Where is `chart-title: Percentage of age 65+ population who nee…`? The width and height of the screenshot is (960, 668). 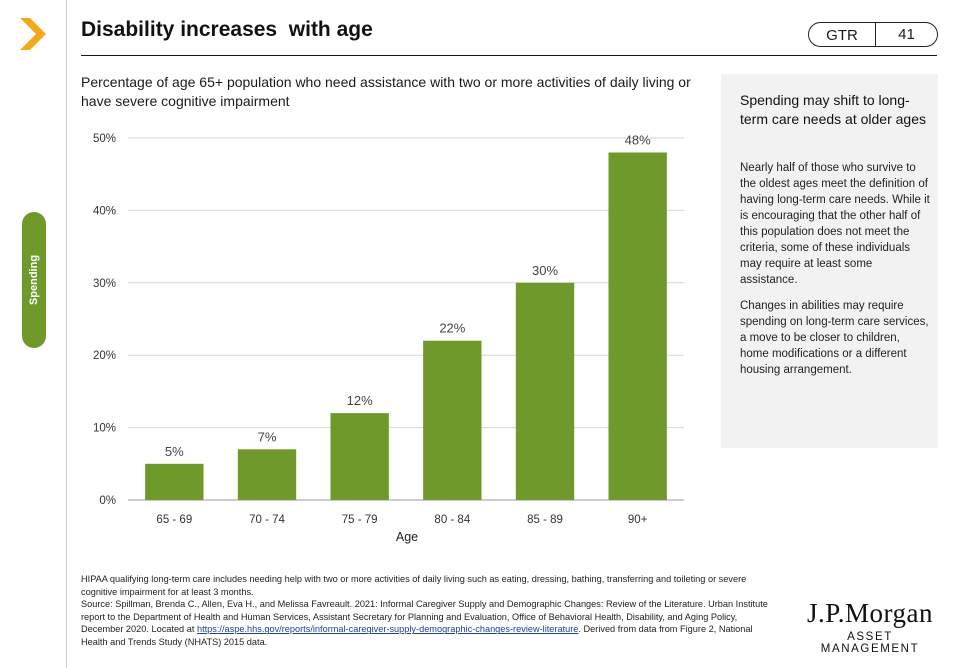
chart-title: Percentage of age 65+ population who nee… is located at coordinates (386, 91).